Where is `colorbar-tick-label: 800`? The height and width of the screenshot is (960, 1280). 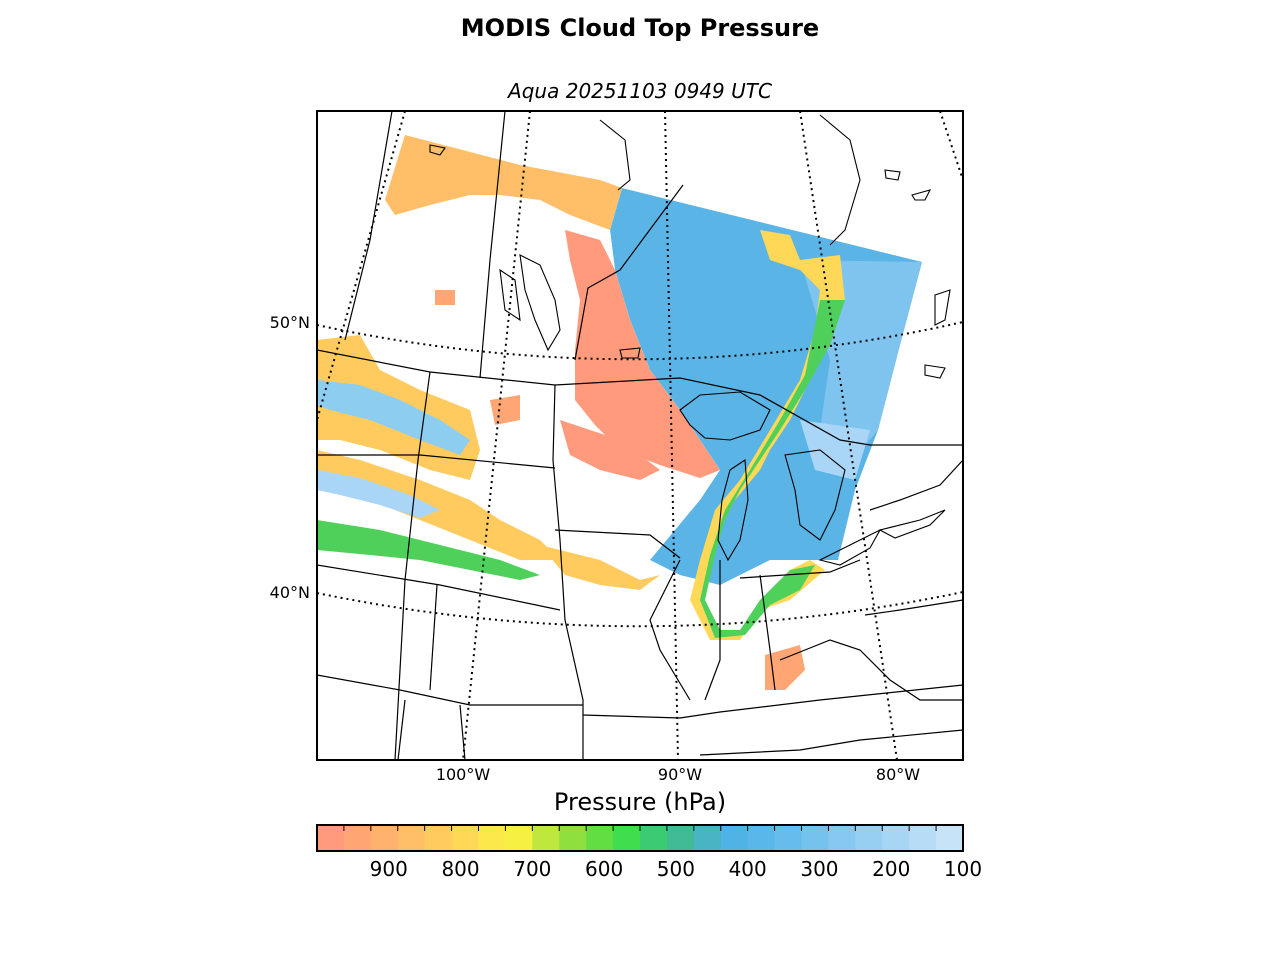
colorbar-tick-label: 800 is located at coordinates (460, 869).